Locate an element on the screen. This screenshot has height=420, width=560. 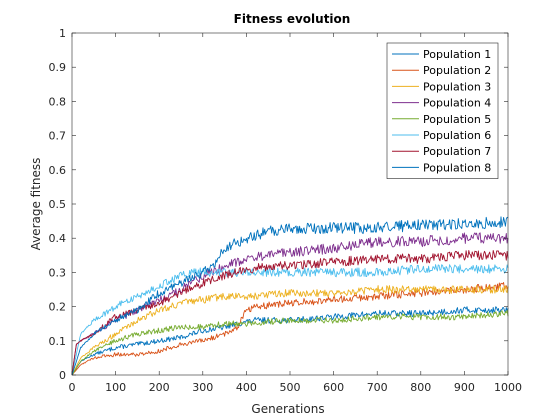
x-tick-label: 0 is located at coordinates (72, 387).